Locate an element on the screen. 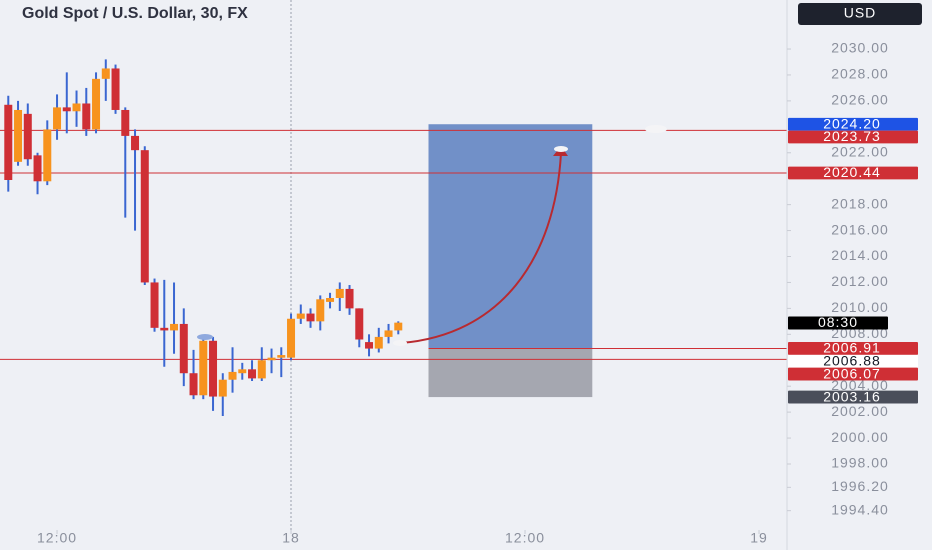  y-tick-label: 2012.00 is located at coordinates (860, 281).